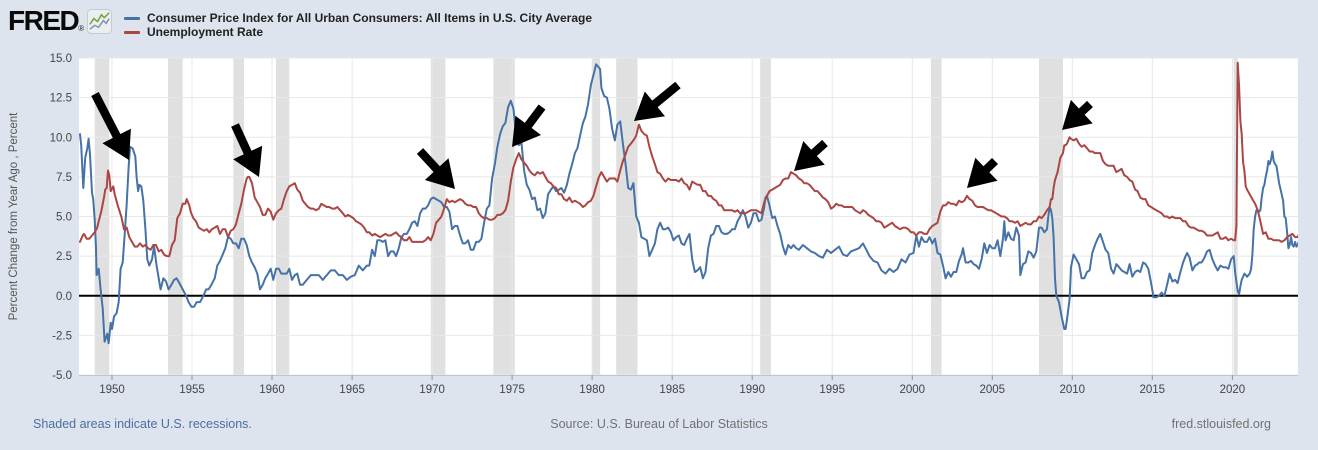  What do you see at coordinates (272, 390) in the screenshot?
I see `svg-text: 1960` at bounding box center [272, 390].